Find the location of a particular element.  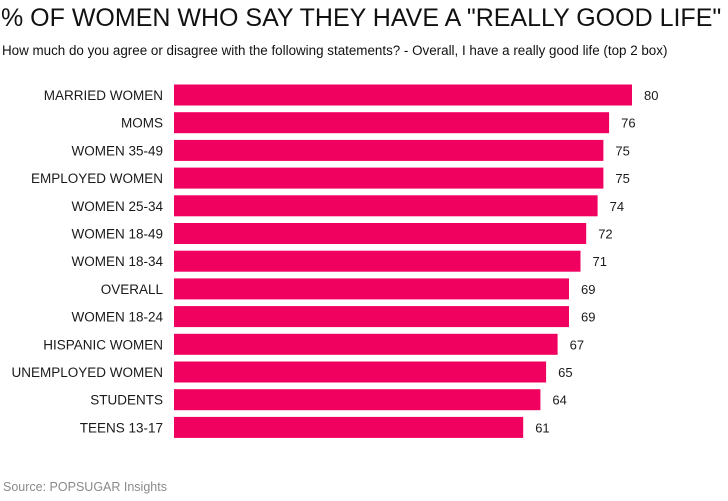

category-label: TEENS 13-17 is located at coordinates (121, 427).